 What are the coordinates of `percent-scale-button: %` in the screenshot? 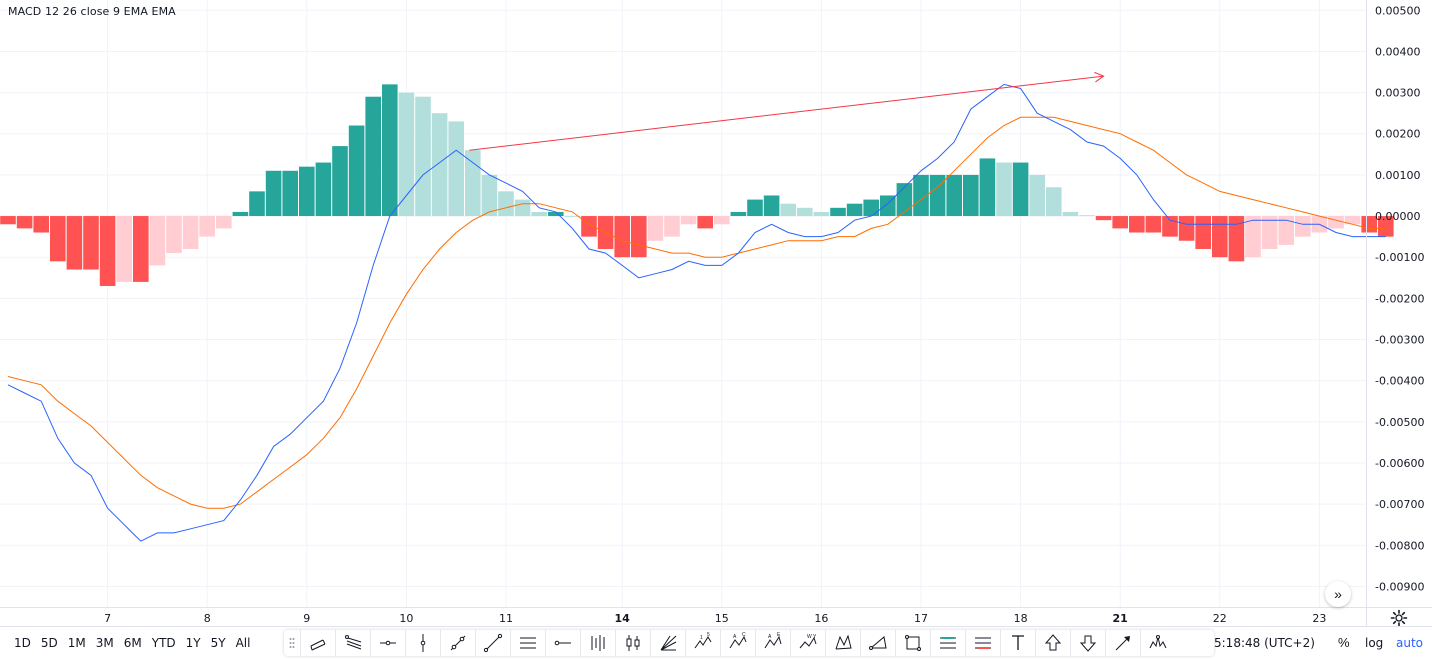 It's located at (1344, 642).